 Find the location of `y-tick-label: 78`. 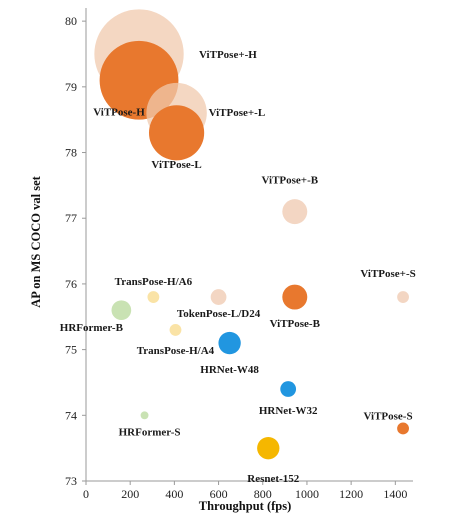

y-tick-label: 78 is located at coordinates (71, 153).